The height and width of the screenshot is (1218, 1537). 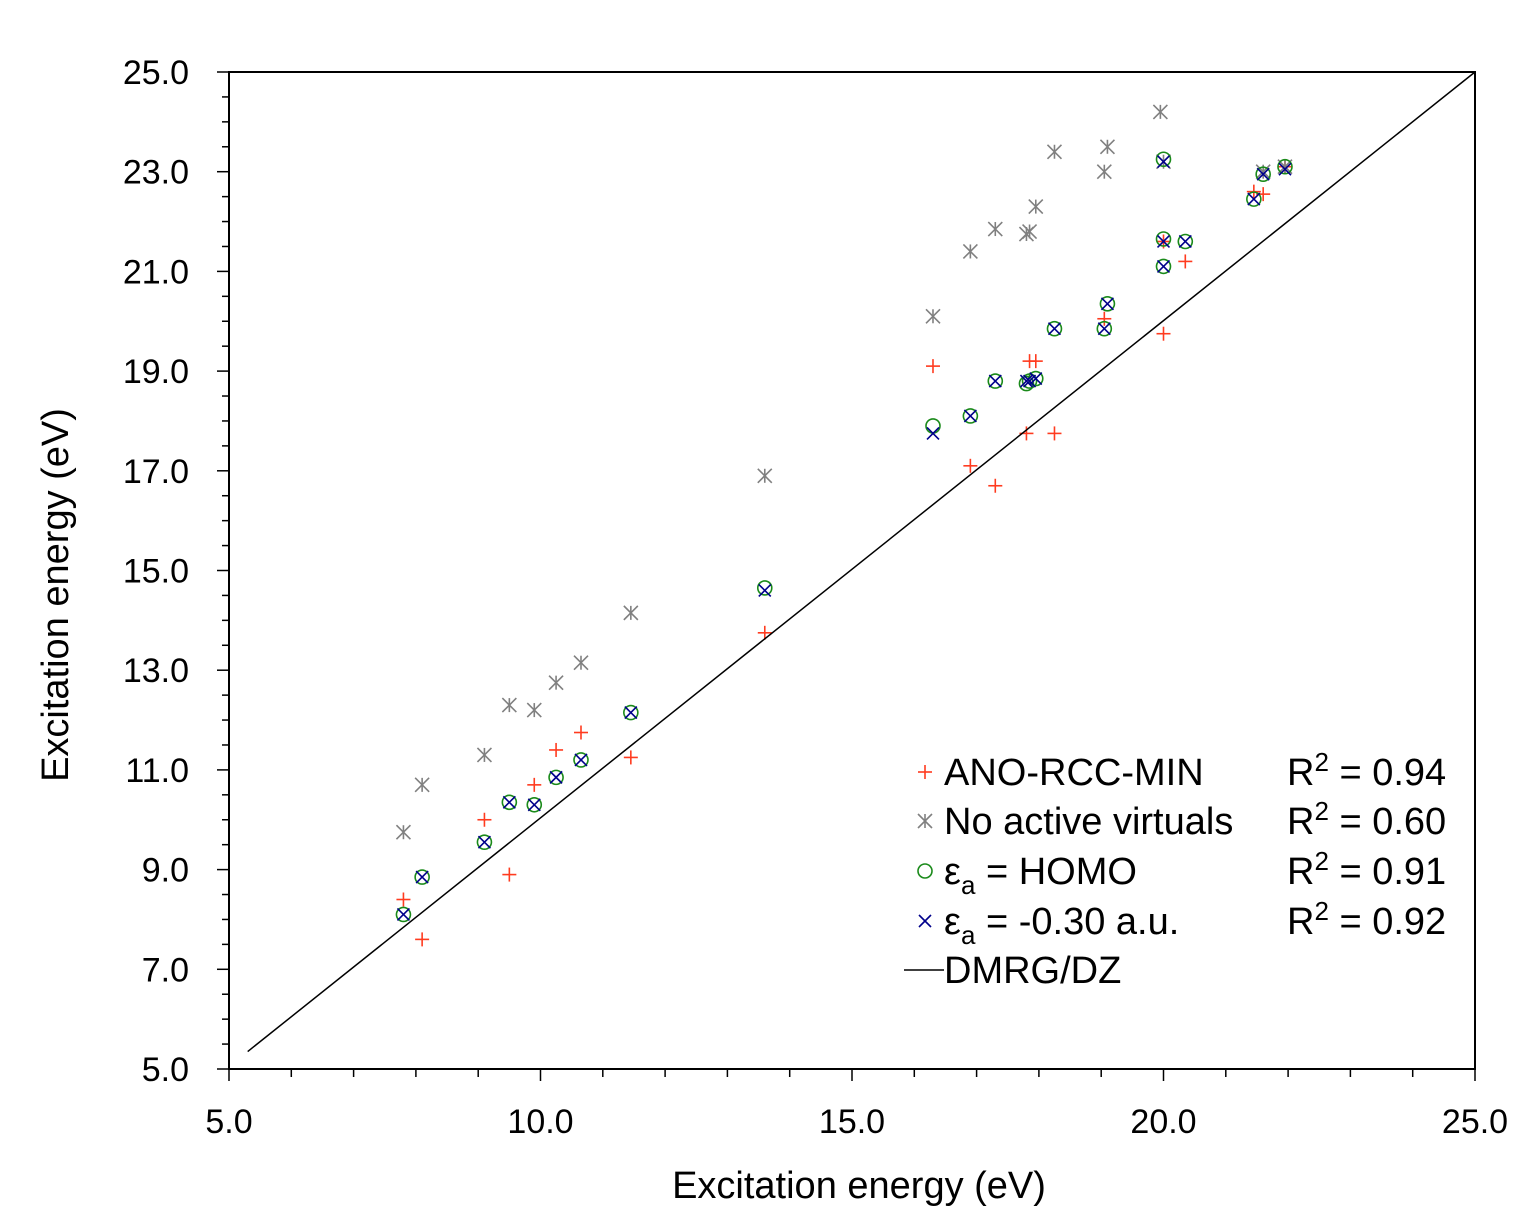 I want to click on x-tick-label: 15.0, so click(x=852, y=1122).